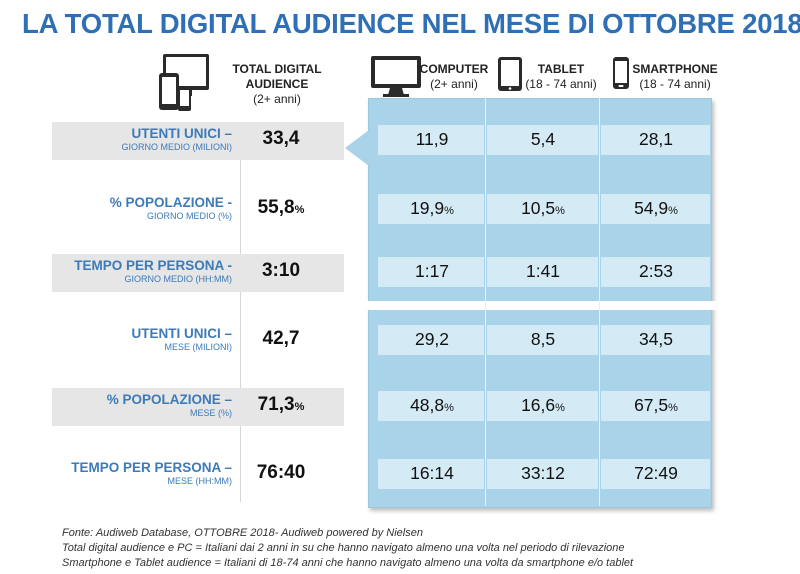 Image resolution: width=800 pixels, height=574 pixels. I want to click on computer-value: 29,2, so click(432, 339).